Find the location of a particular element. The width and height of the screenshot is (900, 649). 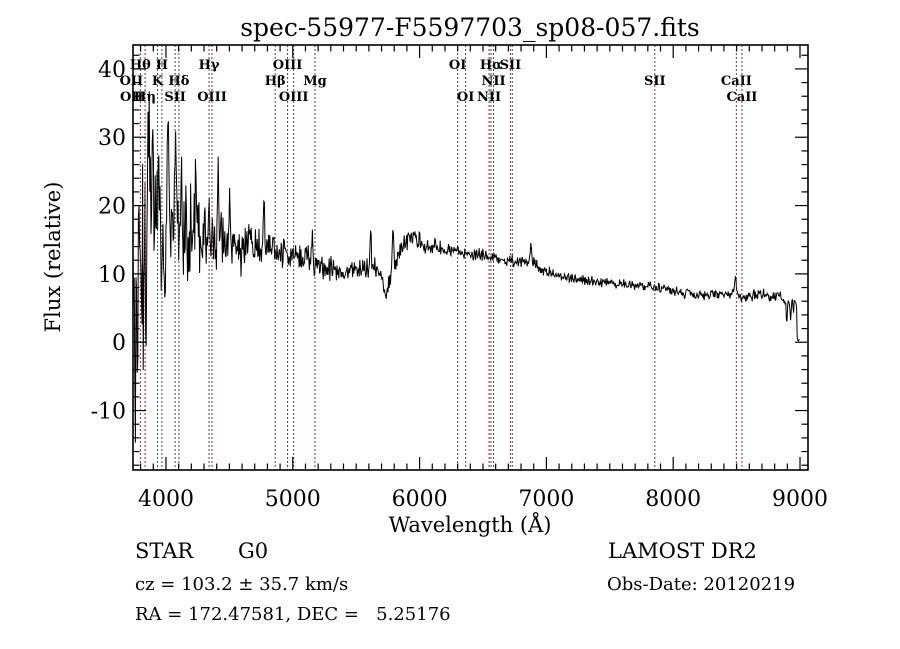

spectral-line-label: Hα is located at coordinates (491, 65).